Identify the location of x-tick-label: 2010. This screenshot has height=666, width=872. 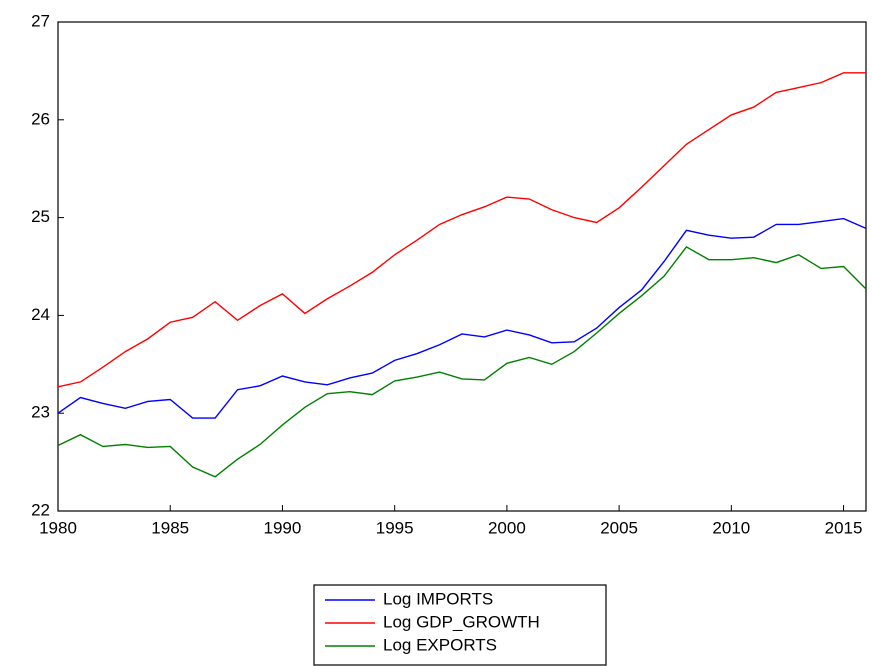
(731, 527).